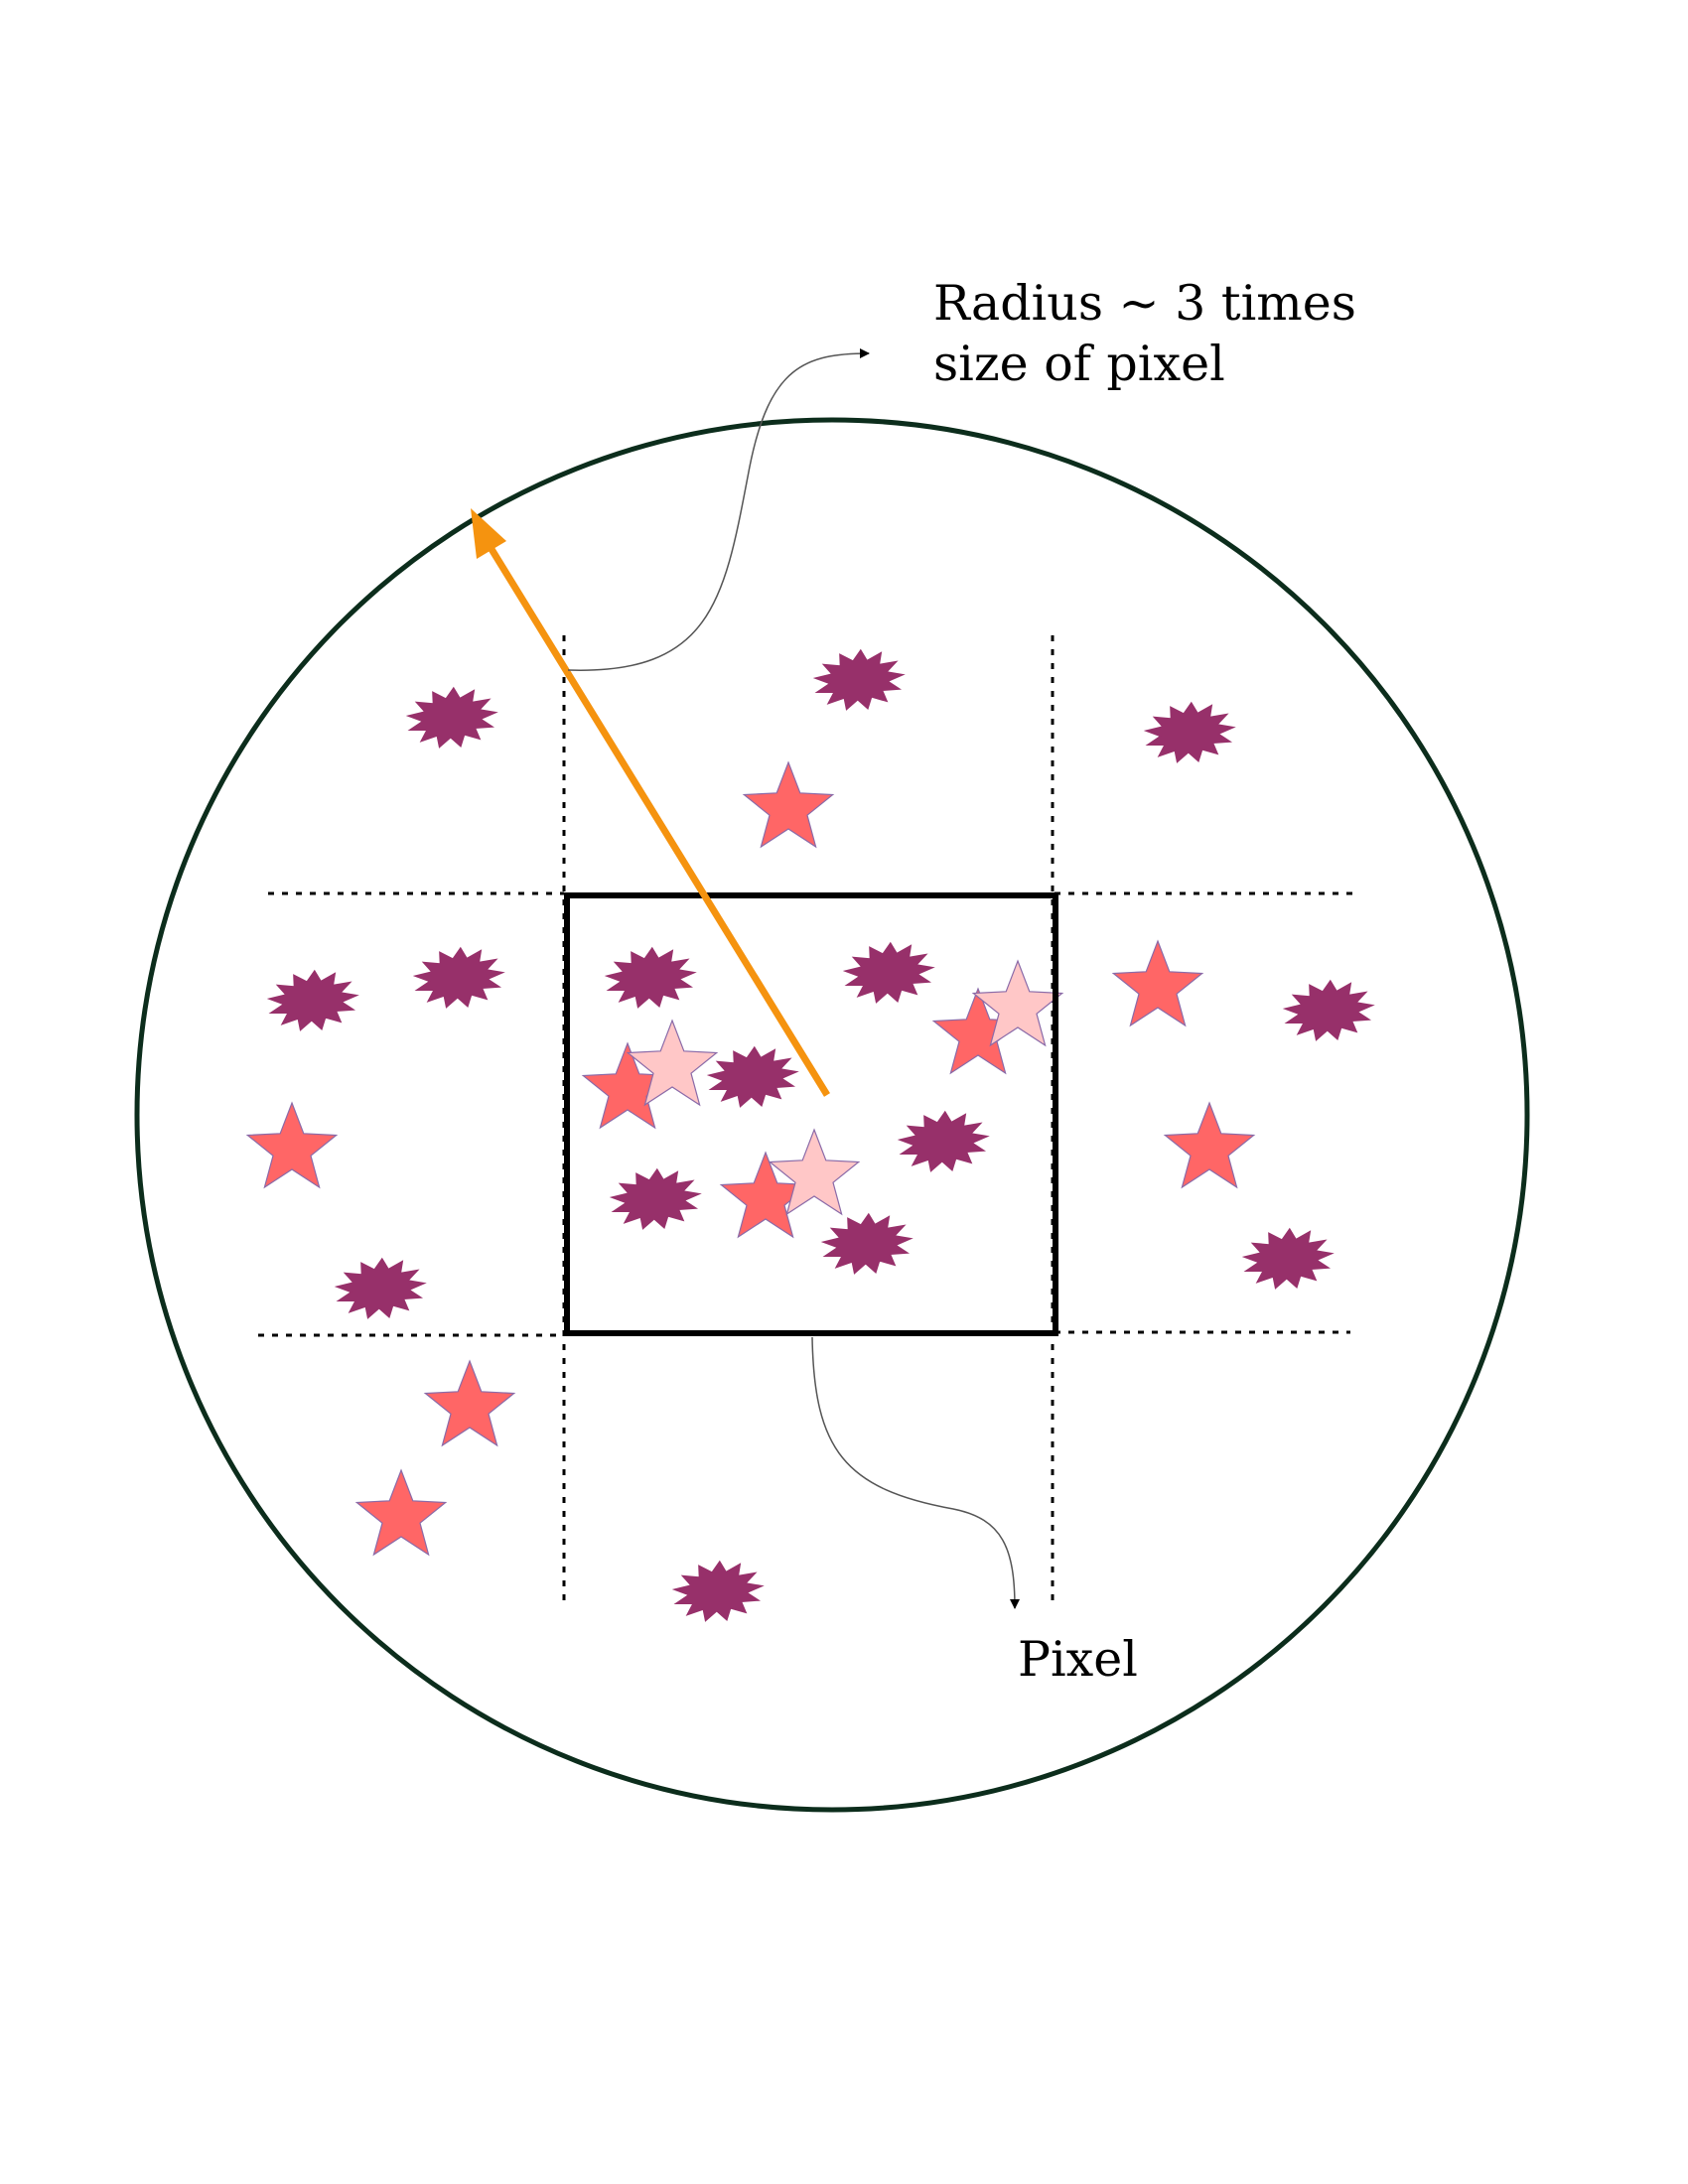  What do you see at coordinates (1079, 364) in the screenshot?
I see `radius-label-line-2: size of pixel` at bounding box center [1079, 364].